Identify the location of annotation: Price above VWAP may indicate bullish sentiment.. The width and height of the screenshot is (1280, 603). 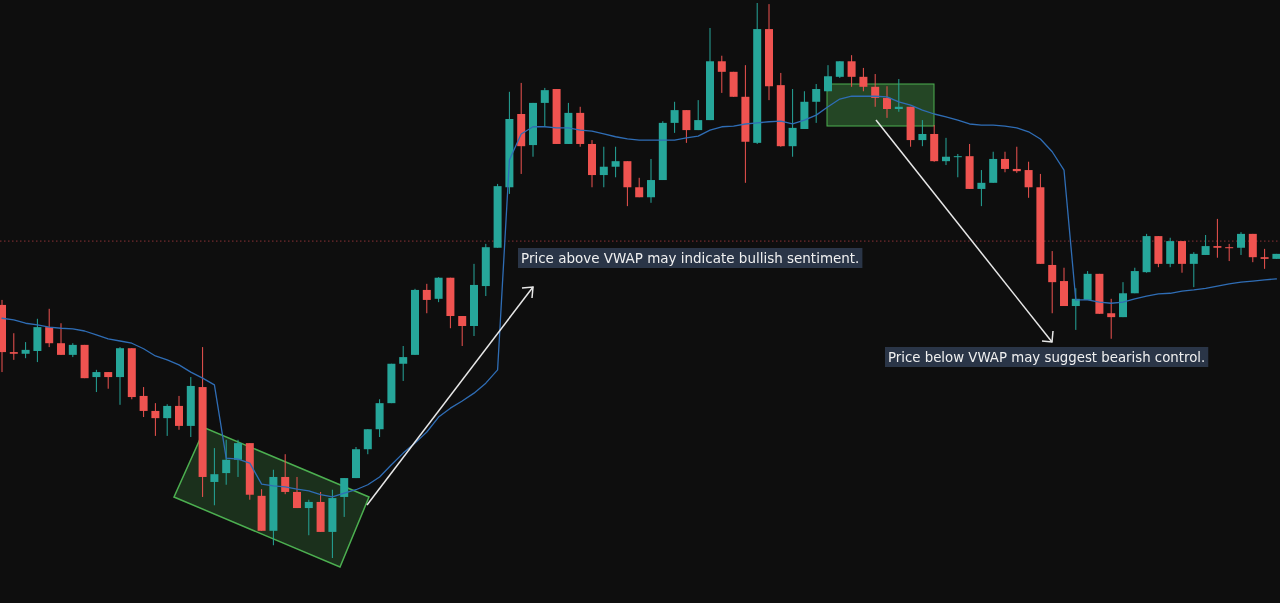
(691, 257).